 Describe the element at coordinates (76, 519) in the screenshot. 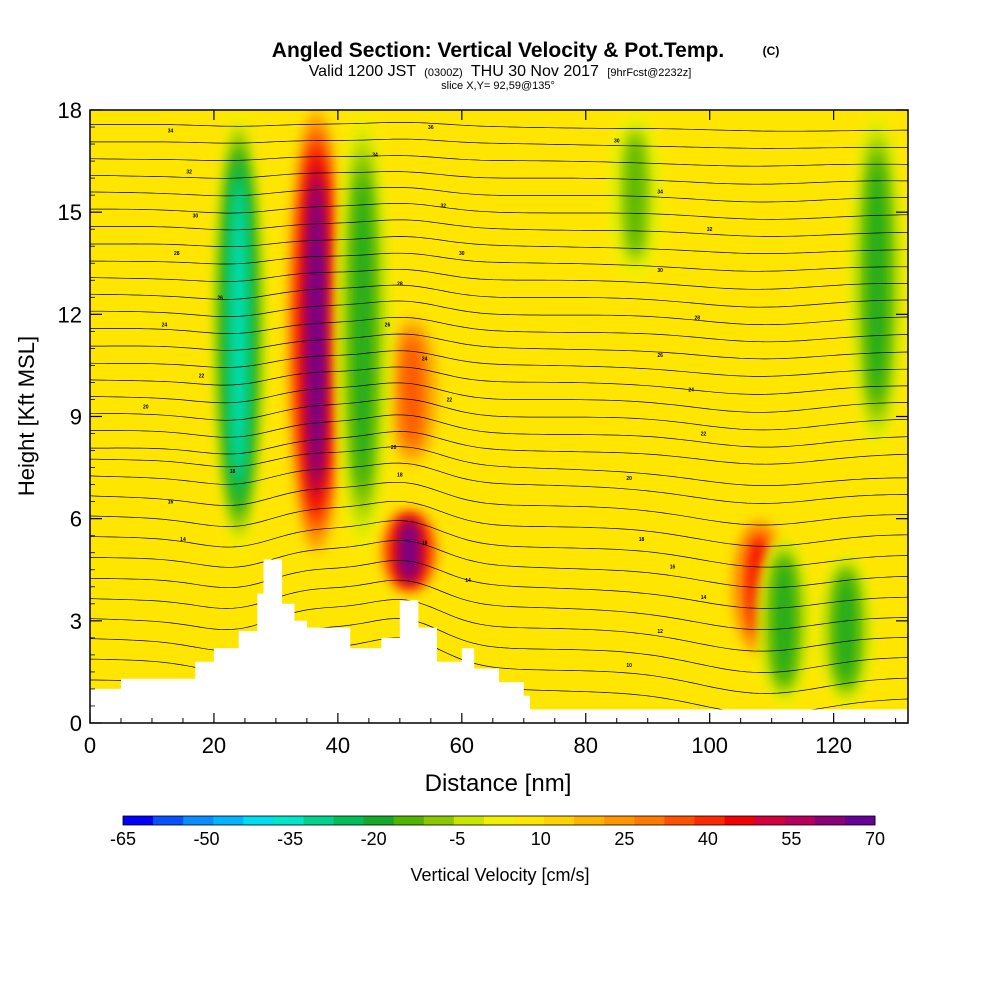

I see `y-tick-label: 6` at that location.